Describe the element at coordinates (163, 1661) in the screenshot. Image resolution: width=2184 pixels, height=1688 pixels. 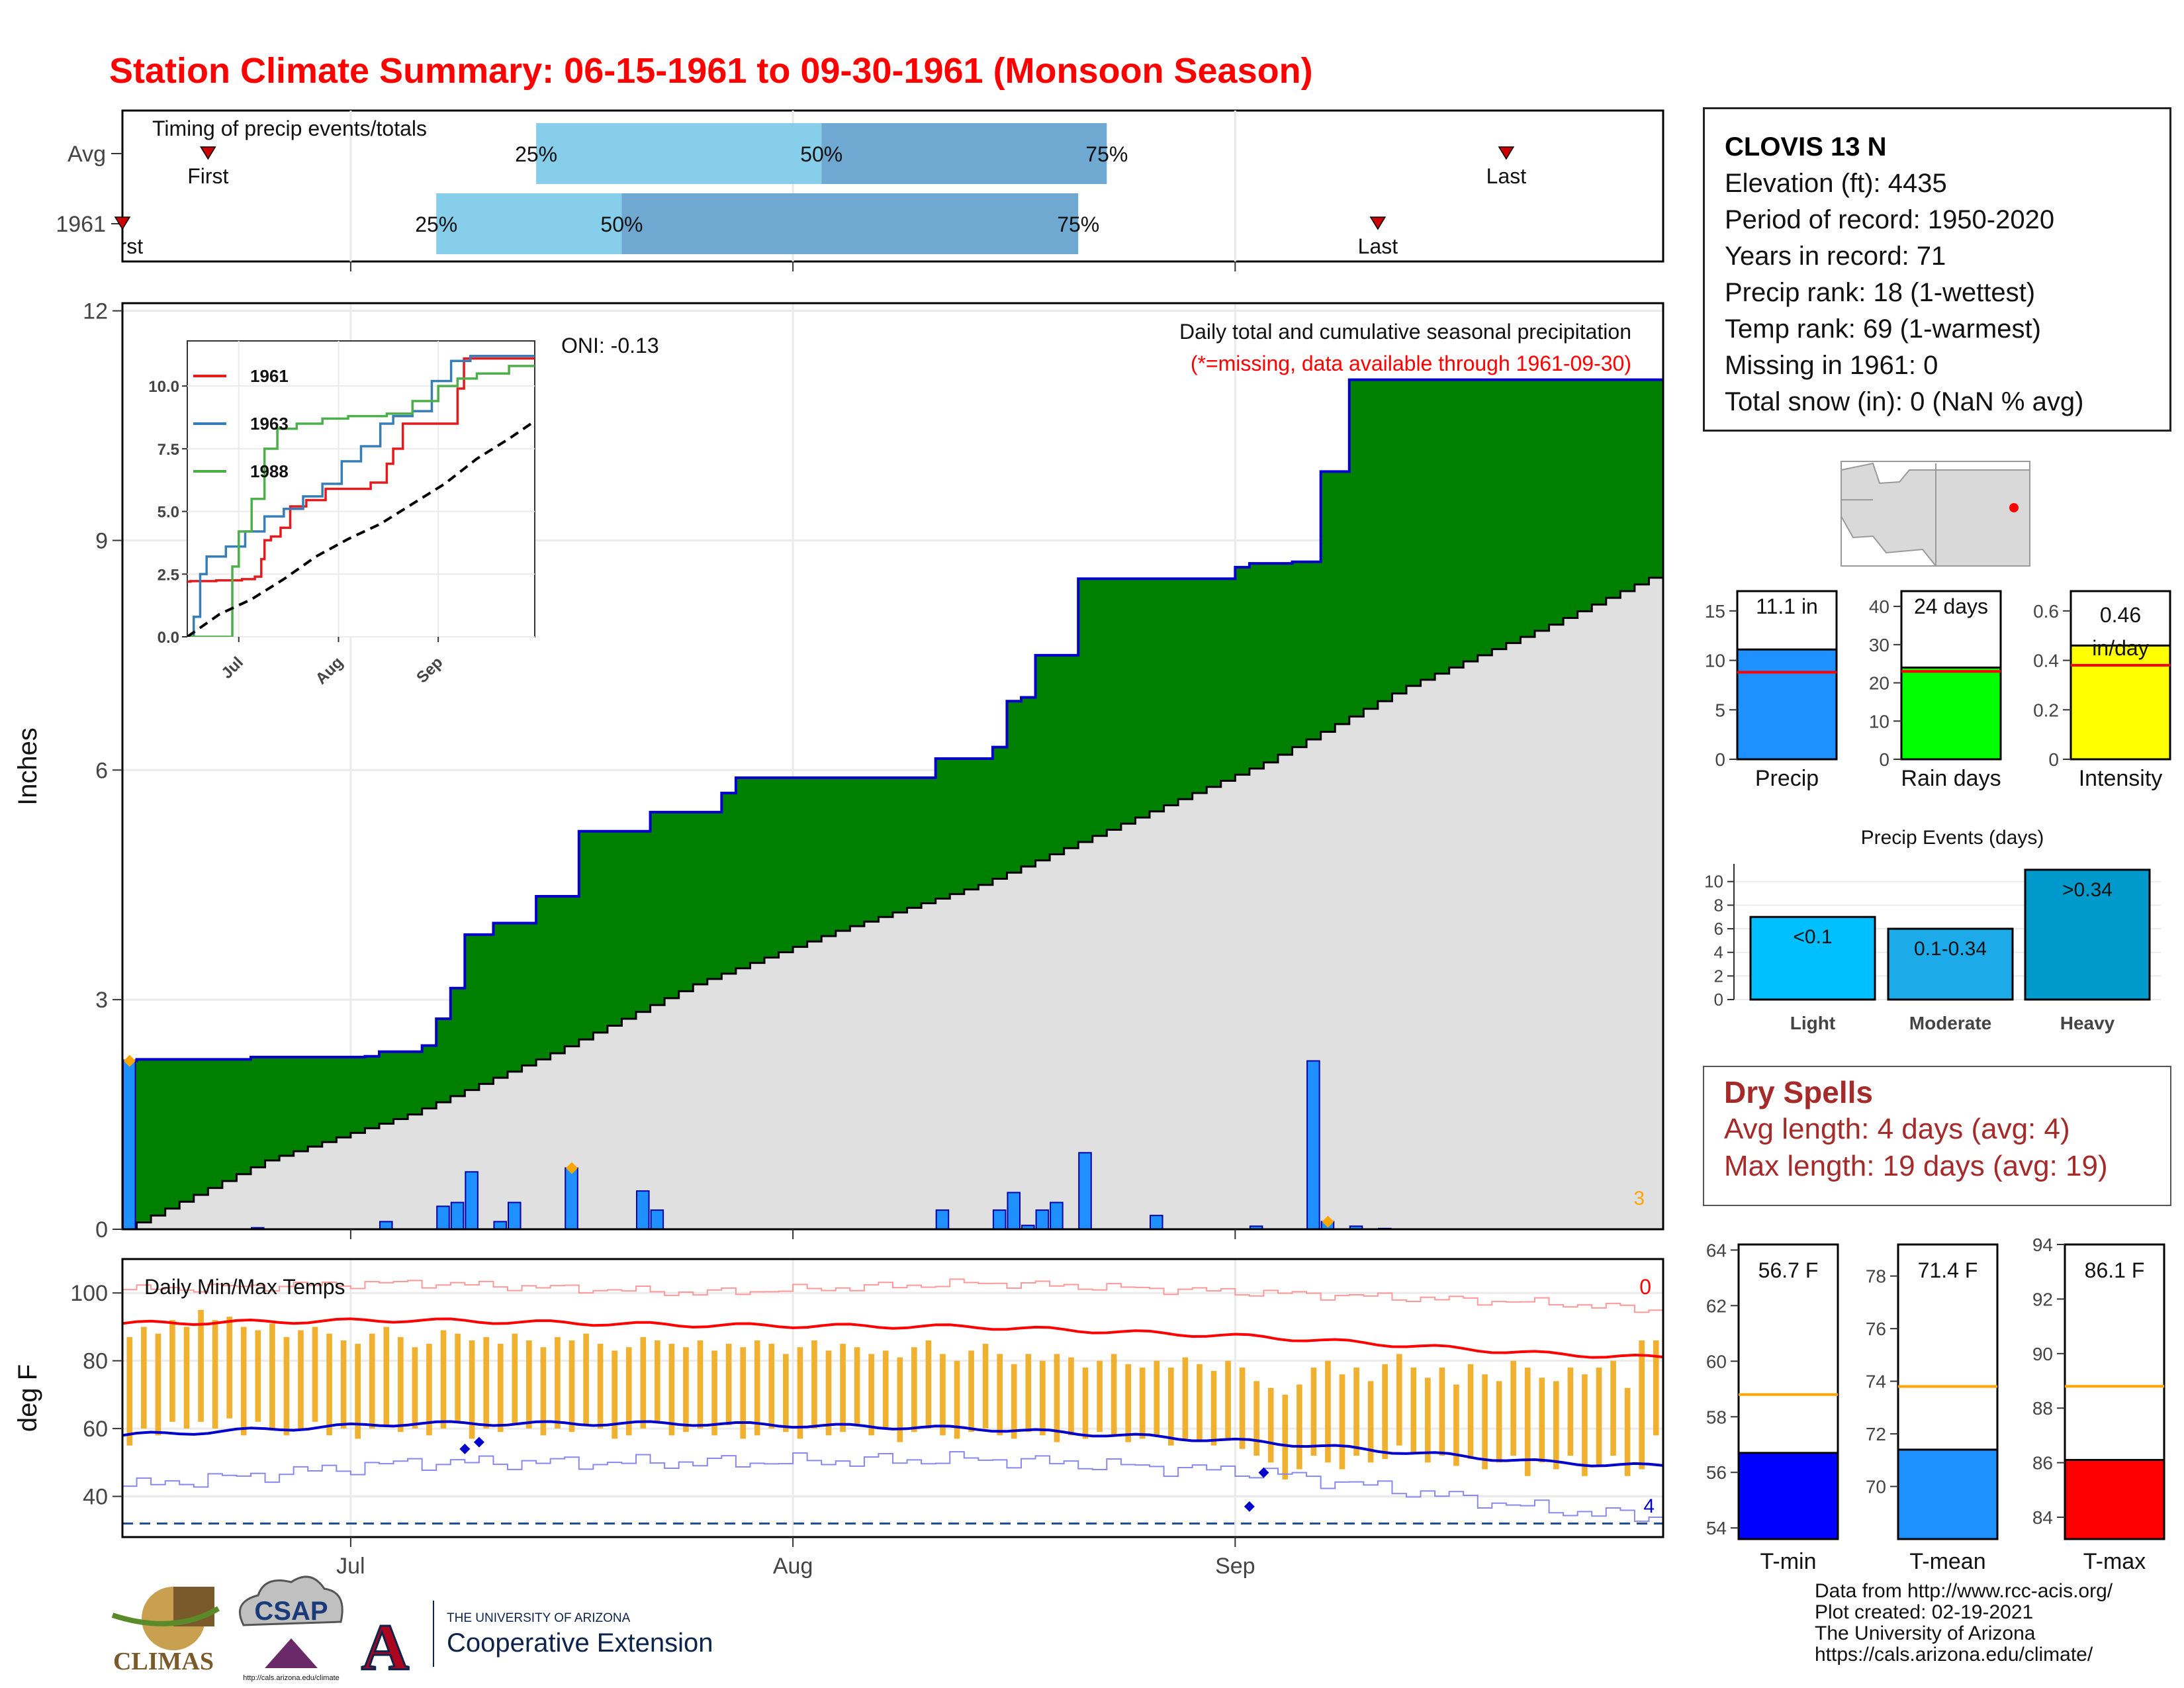
I see `climas-logo-text: CLIMAS` at that location.